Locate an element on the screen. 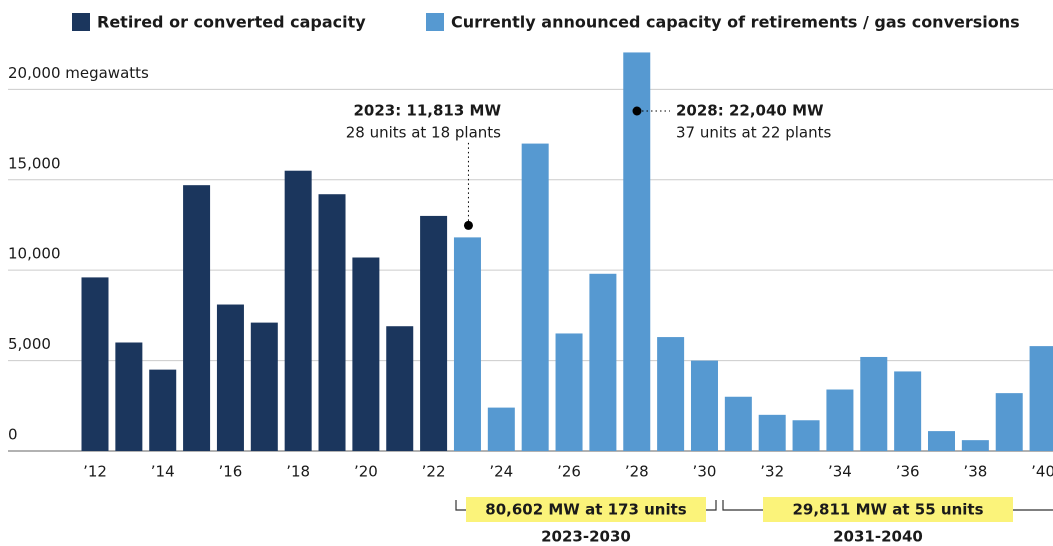 This screenshot has width=1053, height=546. x-tick-label: ’14 is located at coordinates (163, 472).